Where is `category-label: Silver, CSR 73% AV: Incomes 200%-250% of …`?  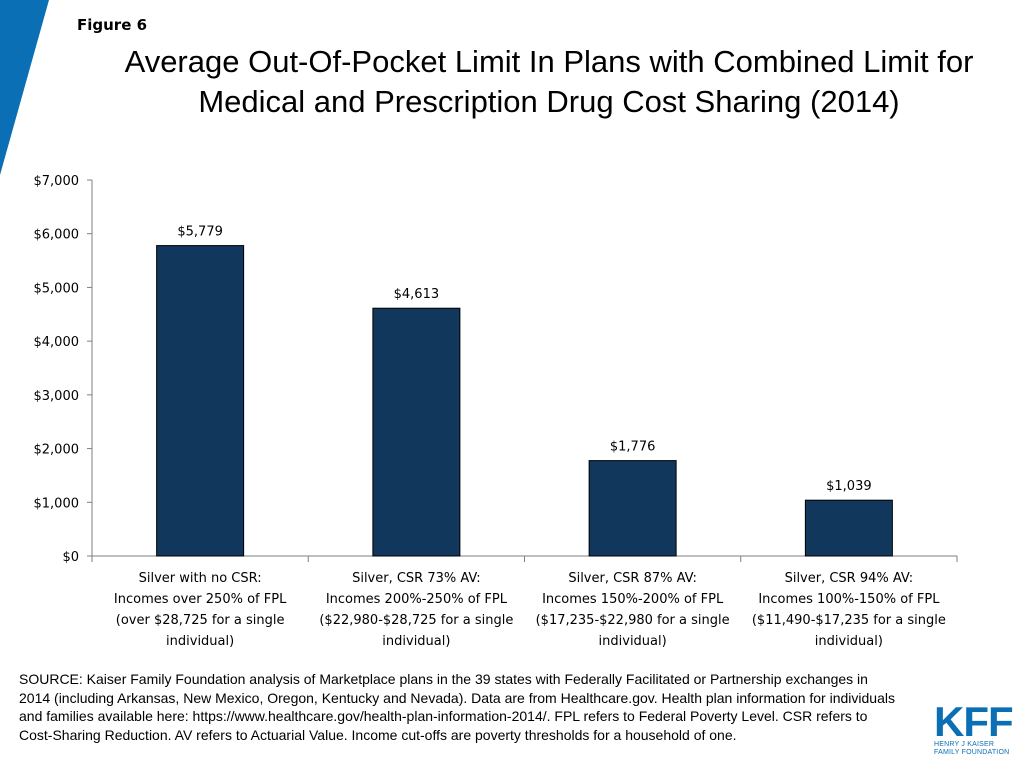
category-label: Silver, CSR 73% AV: Incomes 200%-250% of … is located at coordinates (416, 610).